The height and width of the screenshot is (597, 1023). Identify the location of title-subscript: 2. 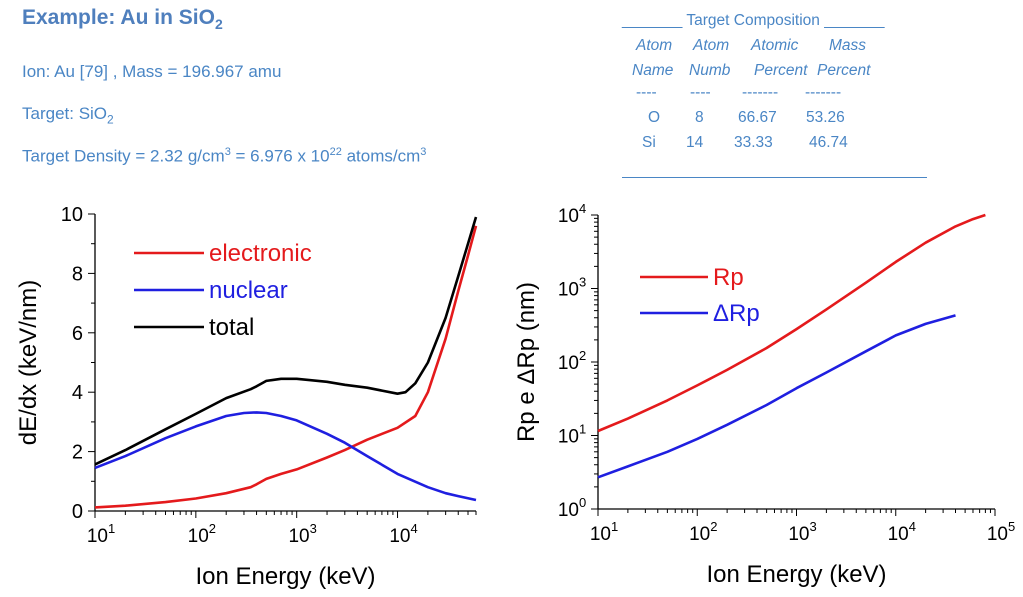
(218, 24).